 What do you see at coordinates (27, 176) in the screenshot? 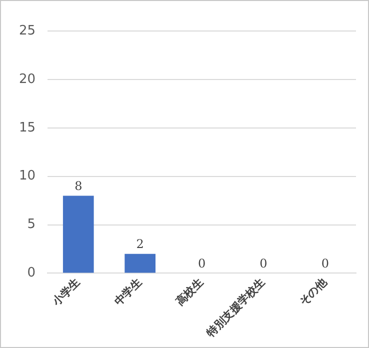
I see `y-tick-label: 10` at bounding box center [27, 176].